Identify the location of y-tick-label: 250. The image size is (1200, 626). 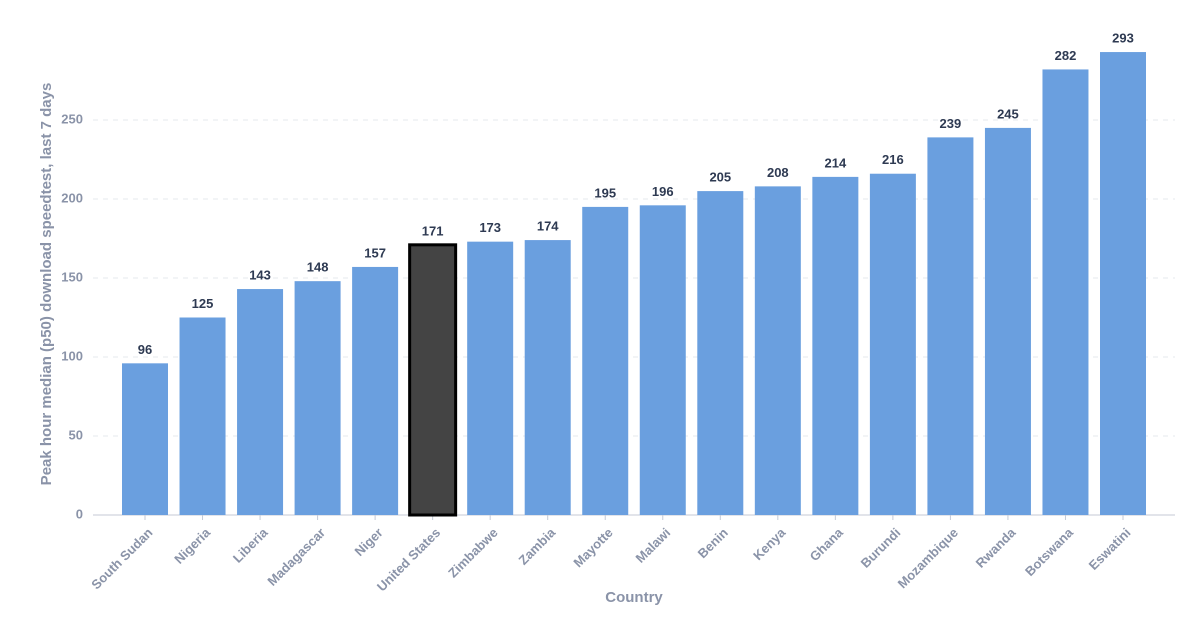
(72, 118).